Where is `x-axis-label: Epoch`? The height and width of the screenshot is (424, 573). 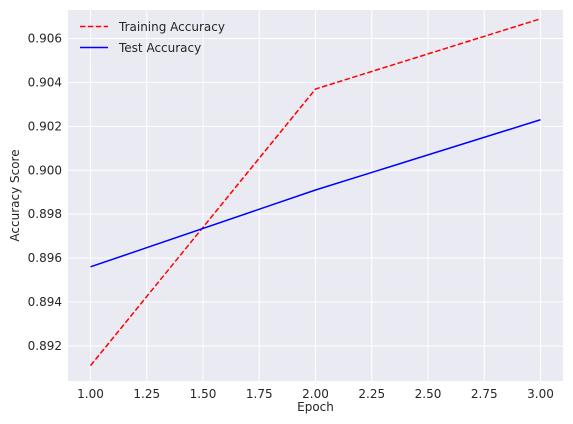
x-axis-label: Epoch is located at coordinates (315, 407).